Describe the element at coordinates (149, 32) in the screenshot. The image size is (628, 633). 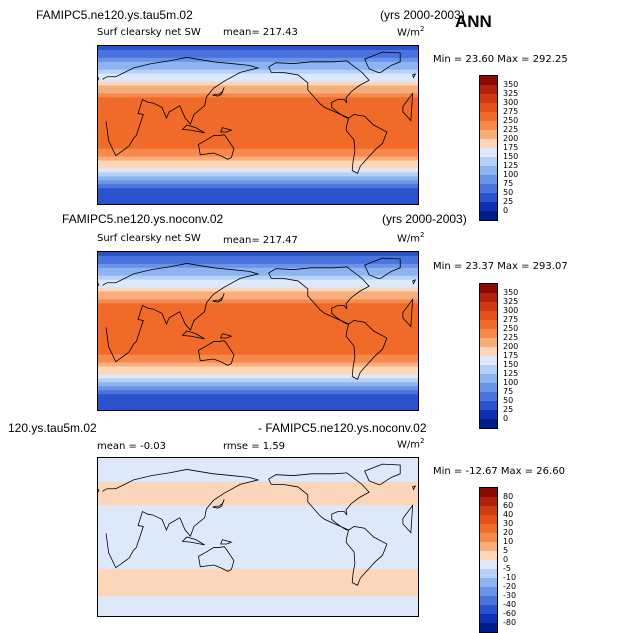
I see `panel1-variable: Surf clearsky net SW` at that location.